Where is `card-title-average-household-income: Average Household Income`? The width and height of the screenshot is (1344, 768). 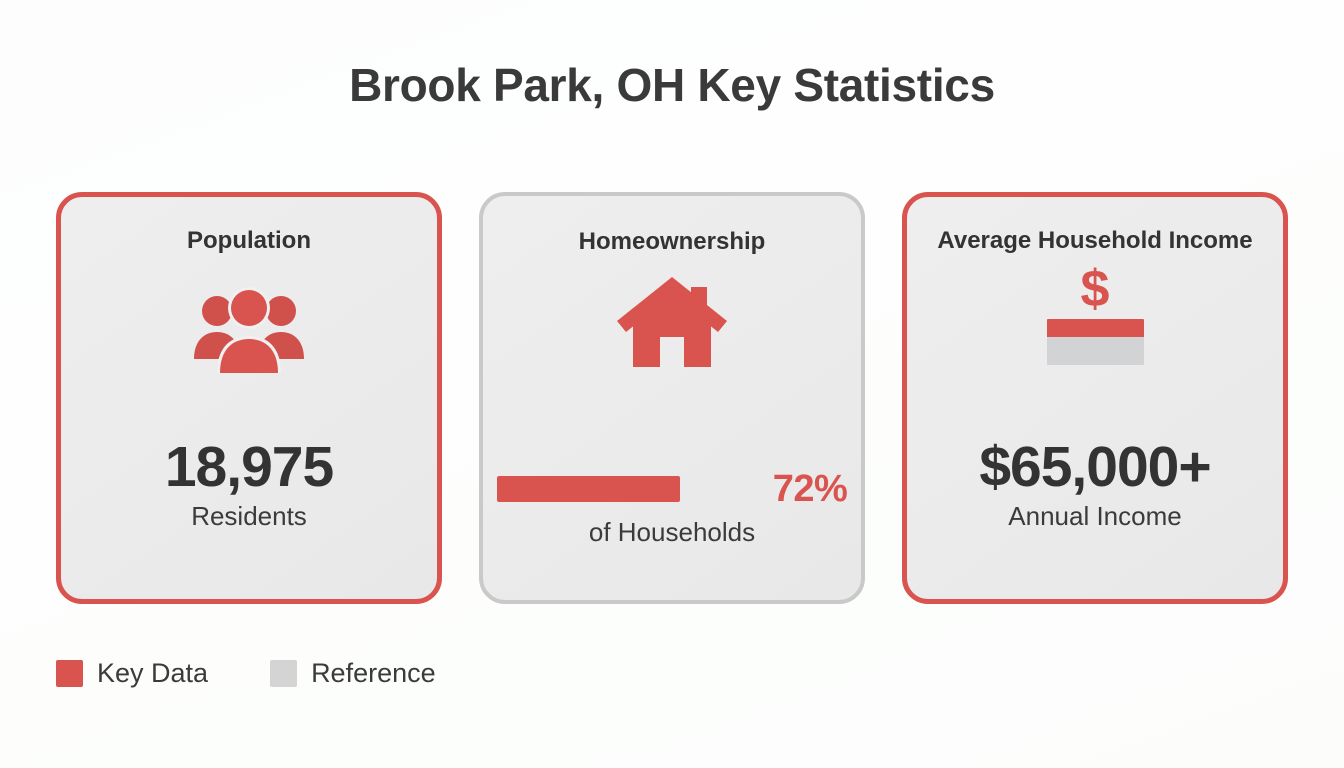
card-title-average-household-income: Average Household Income is located at coordinates (1095, 240).